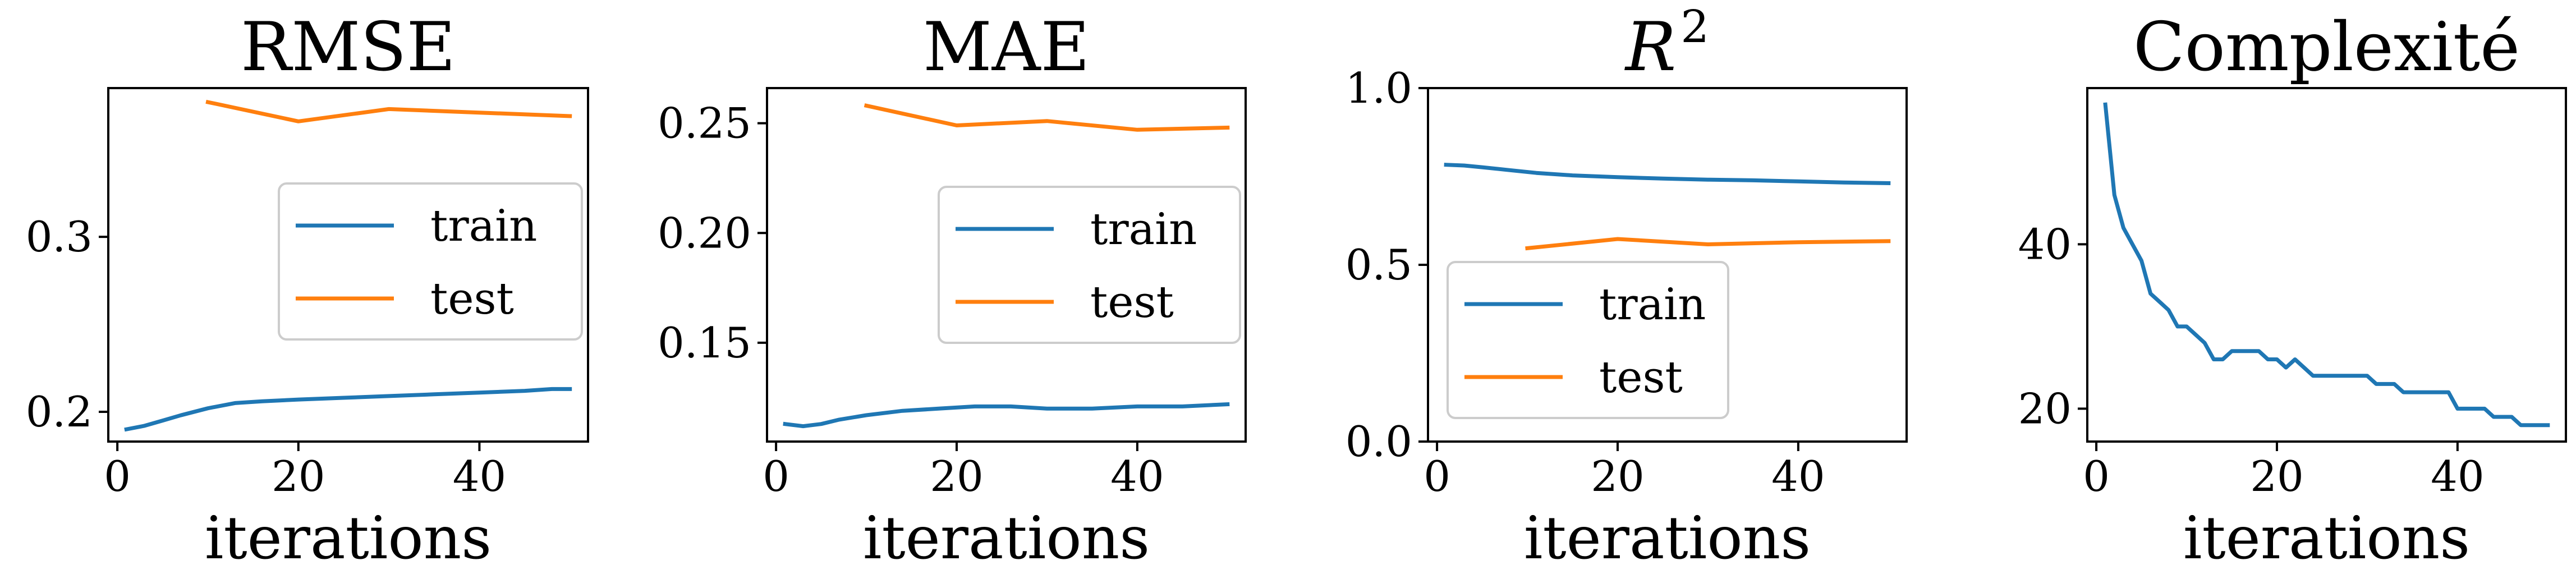  What do you see at coordinates (1379, 265) in the screenshot?
I see `y-tick-label: 0.5` at bounding box center [1379, 265].